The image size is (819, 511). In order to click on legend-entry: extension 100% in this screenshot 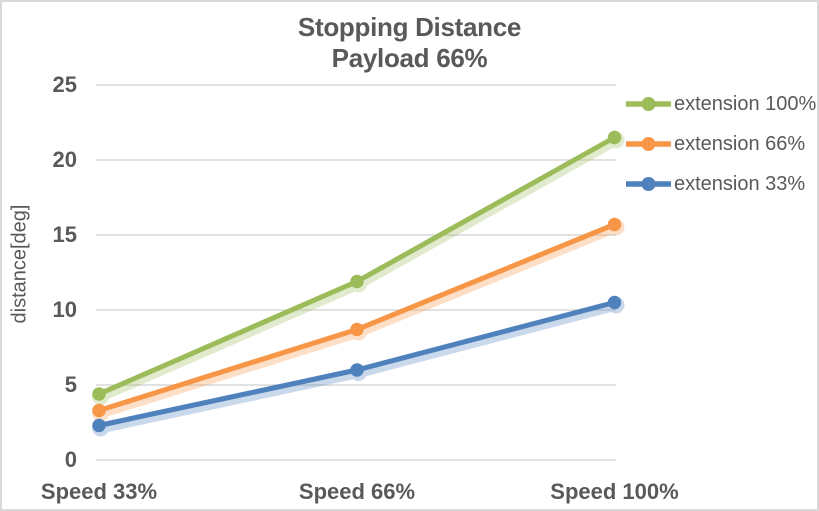, I will do `click(721, 103)`.